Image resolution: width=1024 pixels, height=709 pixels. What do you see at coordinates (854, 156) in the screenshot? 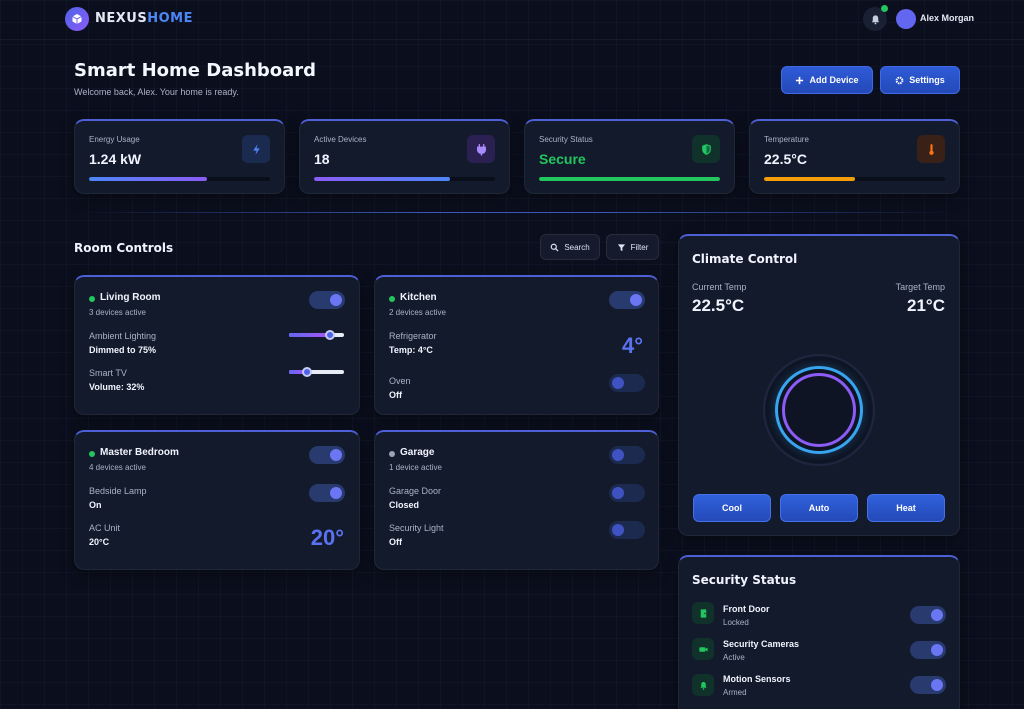
I see `stat-card-temperature: Temperature 22.5°C` at bounding box center [854, 156].